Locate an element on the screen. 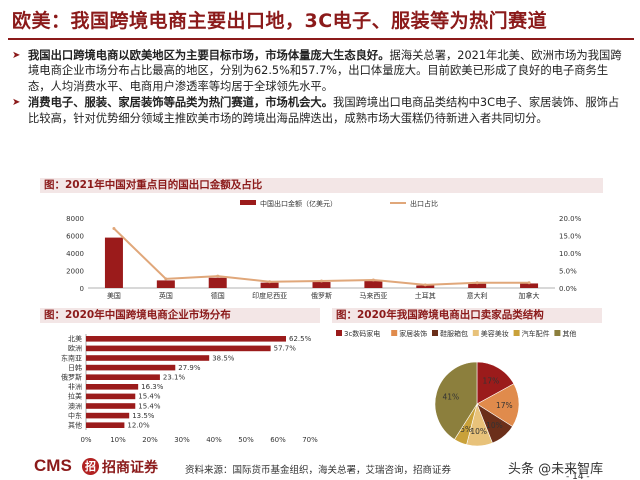 The width and height of the screenshot is (640, 480). x-tick-label: 美国 is located at coordinates (114, 295).